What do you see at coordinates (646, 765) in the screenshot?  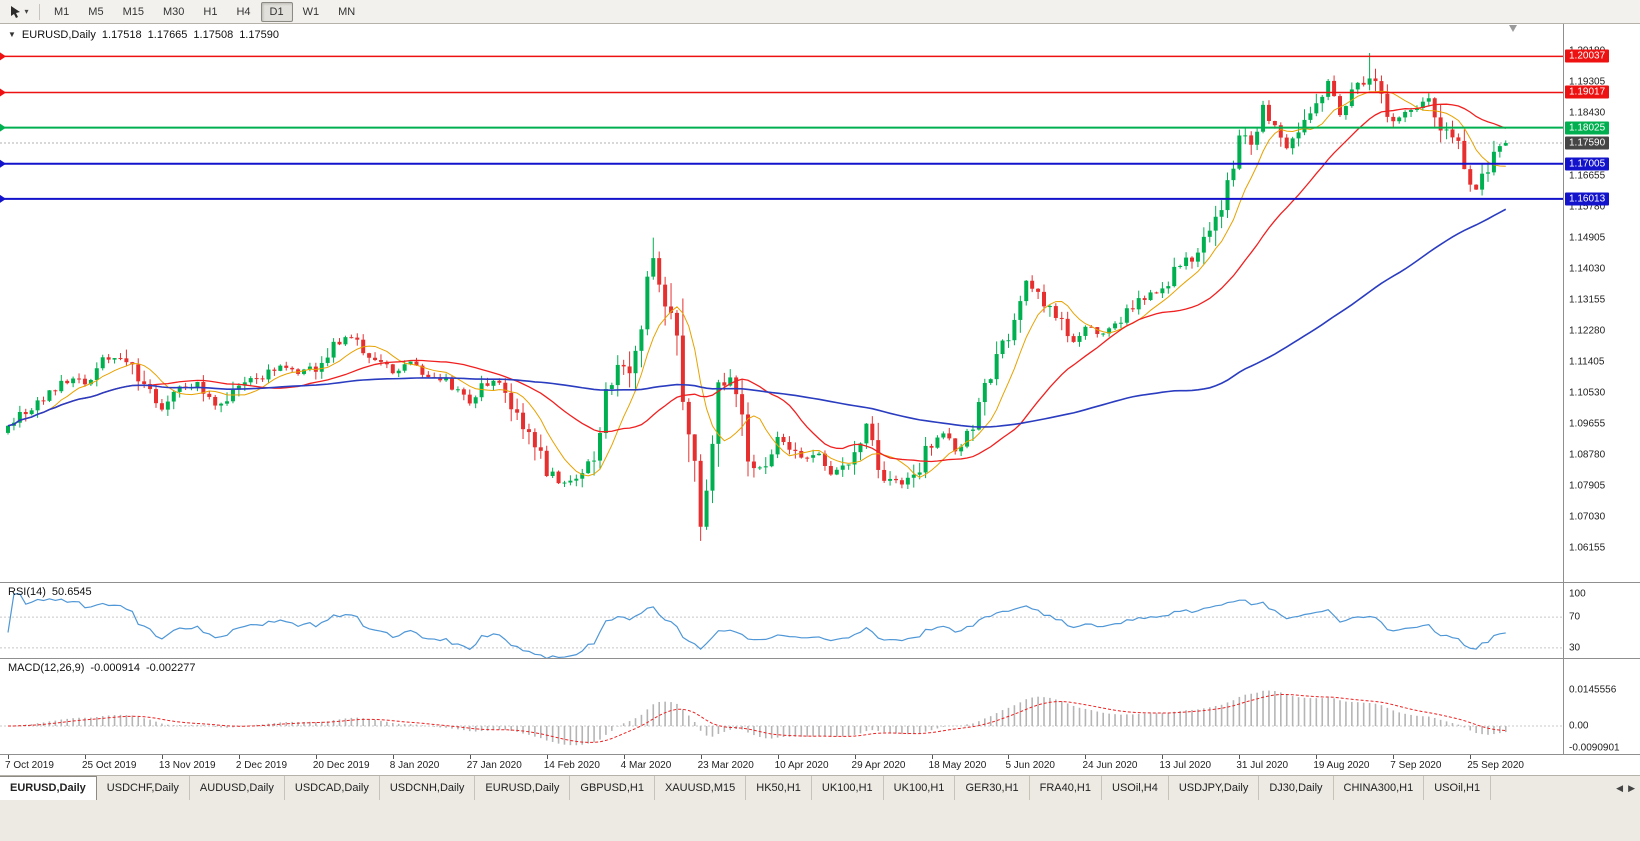 I see `time-axis-label: 4 Mar 2020` at bounding box center [646, 765].